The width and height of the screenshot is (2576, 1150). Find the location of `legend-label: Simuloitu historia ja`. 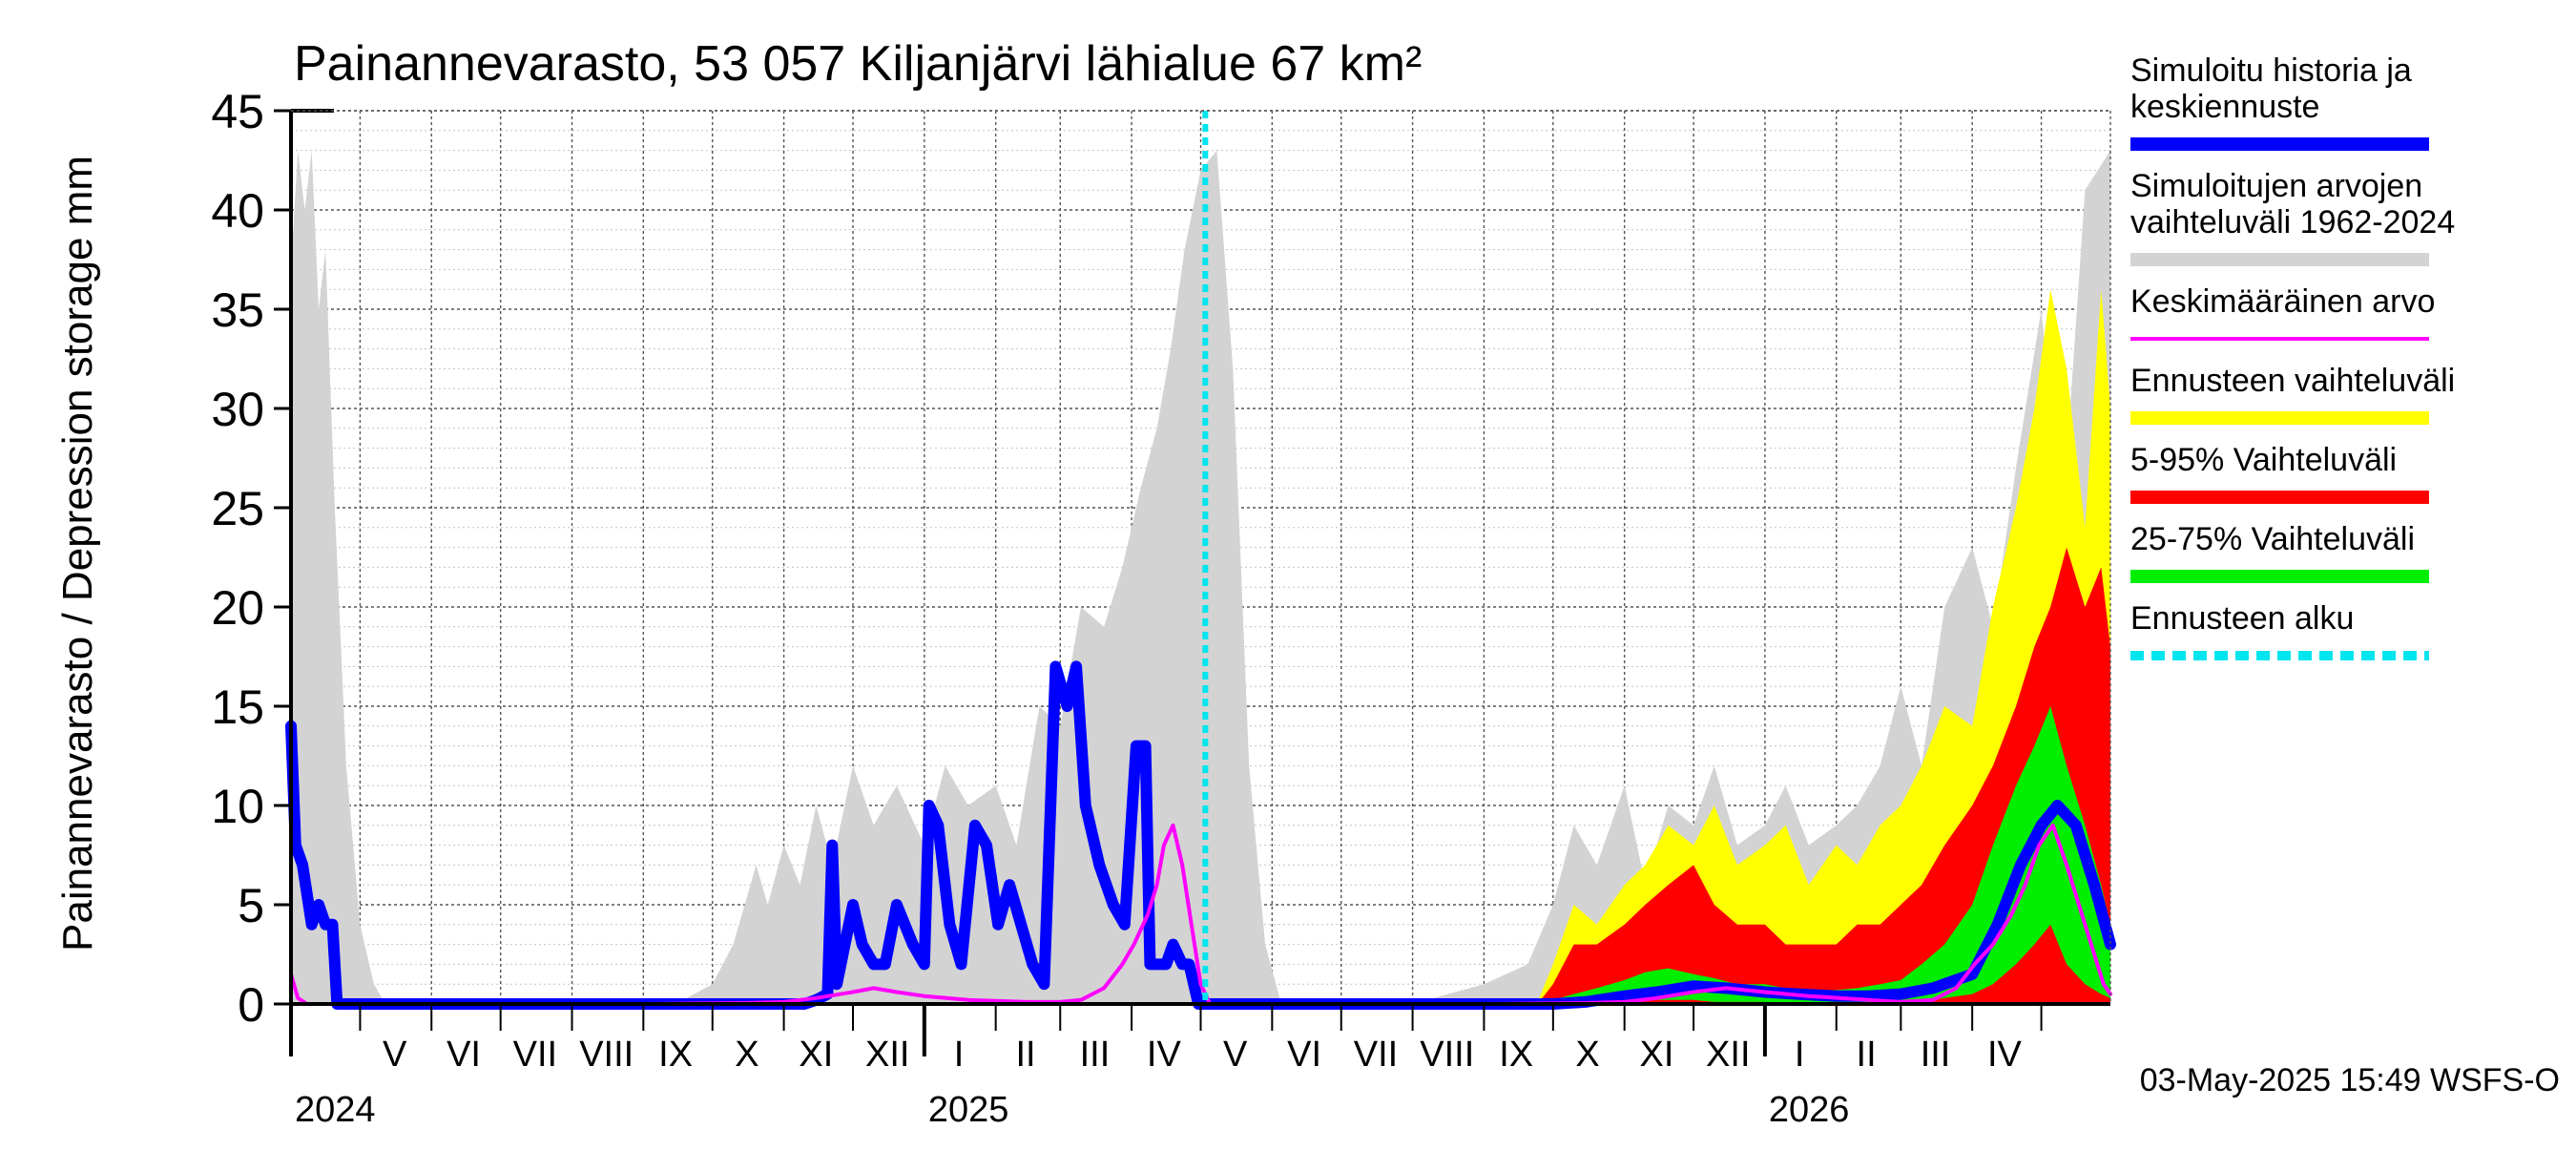

legend-label: Simuloitu historia ja is located at coordinates (2271, 70).